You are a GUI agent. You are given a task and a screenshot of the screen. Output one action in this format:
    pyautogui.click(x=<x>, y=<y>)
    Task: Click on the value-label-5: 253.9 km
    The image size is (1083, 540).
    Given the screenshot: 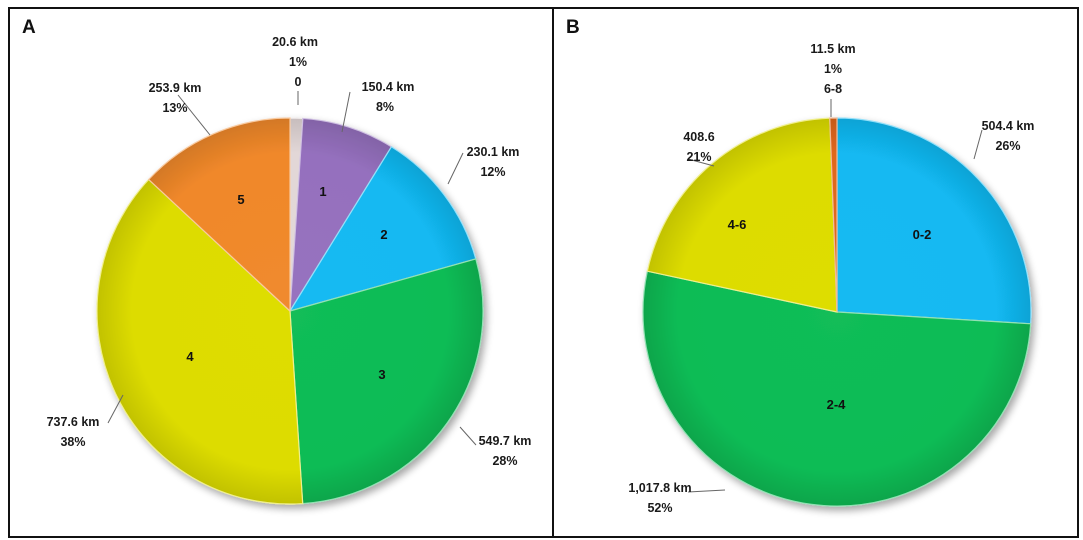 What is the action you would take?
    pyautogui.click(x=175, y=88)
    